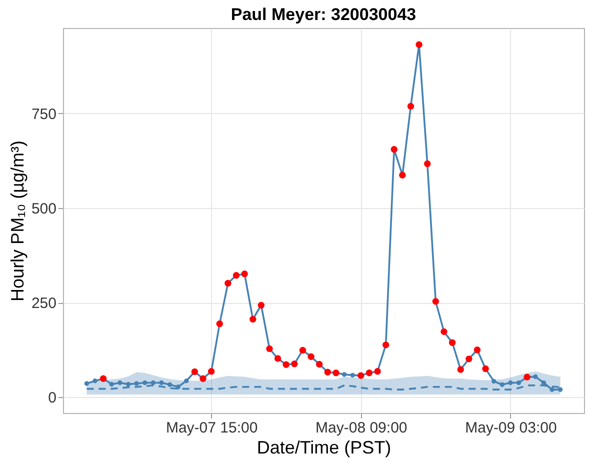  Describe the element at coordinates (362, 428) in the screenshot. I see `x-tick-label: May-08 09:00` at that location.